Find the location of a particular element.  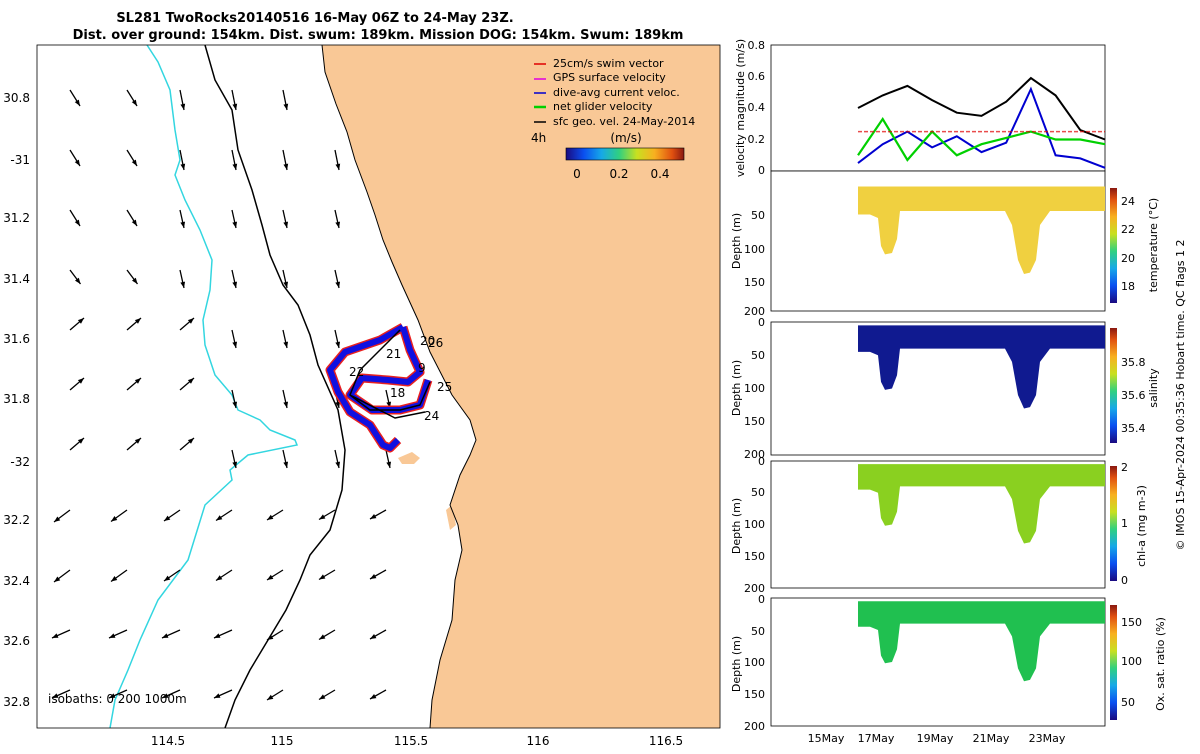

date-tick: 15May is located at coordinates (826, 738).